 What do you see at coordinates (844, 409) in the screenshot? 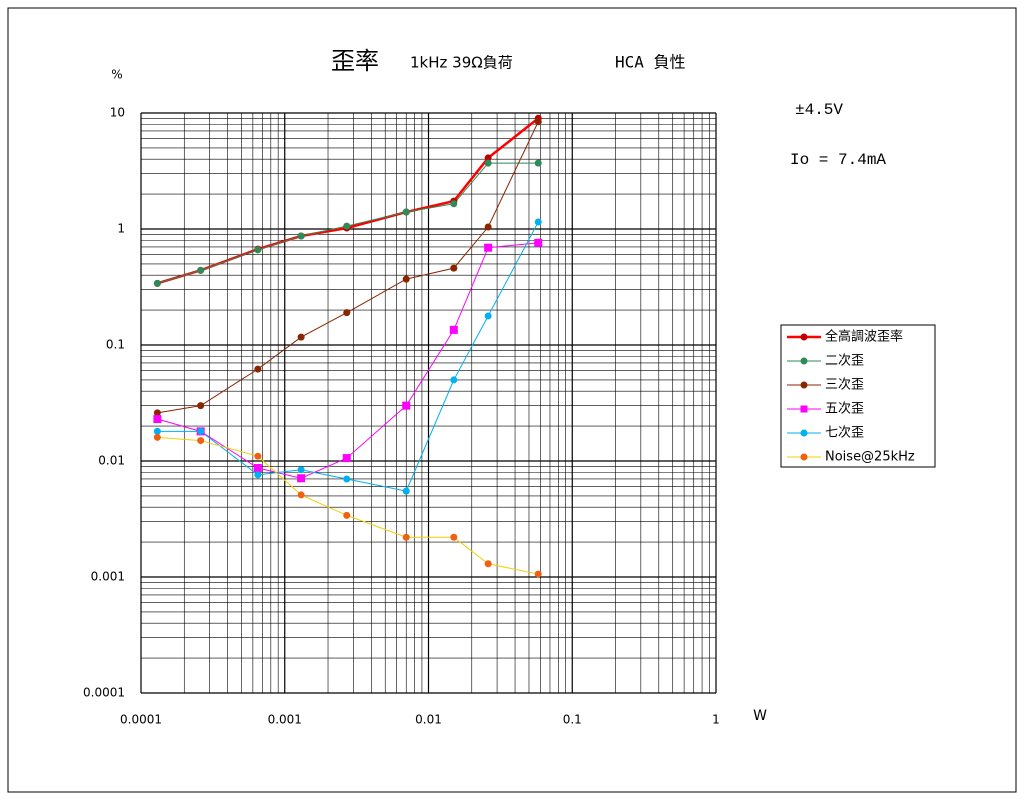
I see `legend-label: 五次歪` at bounding box center [844, 409].